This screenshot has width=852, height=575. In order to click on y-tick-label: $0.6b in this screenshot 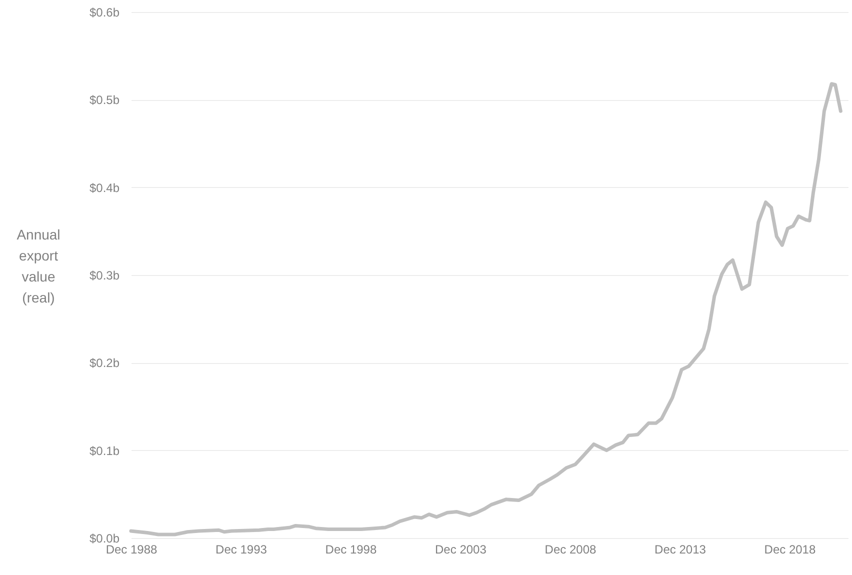, I will do `click(104, 13)`.